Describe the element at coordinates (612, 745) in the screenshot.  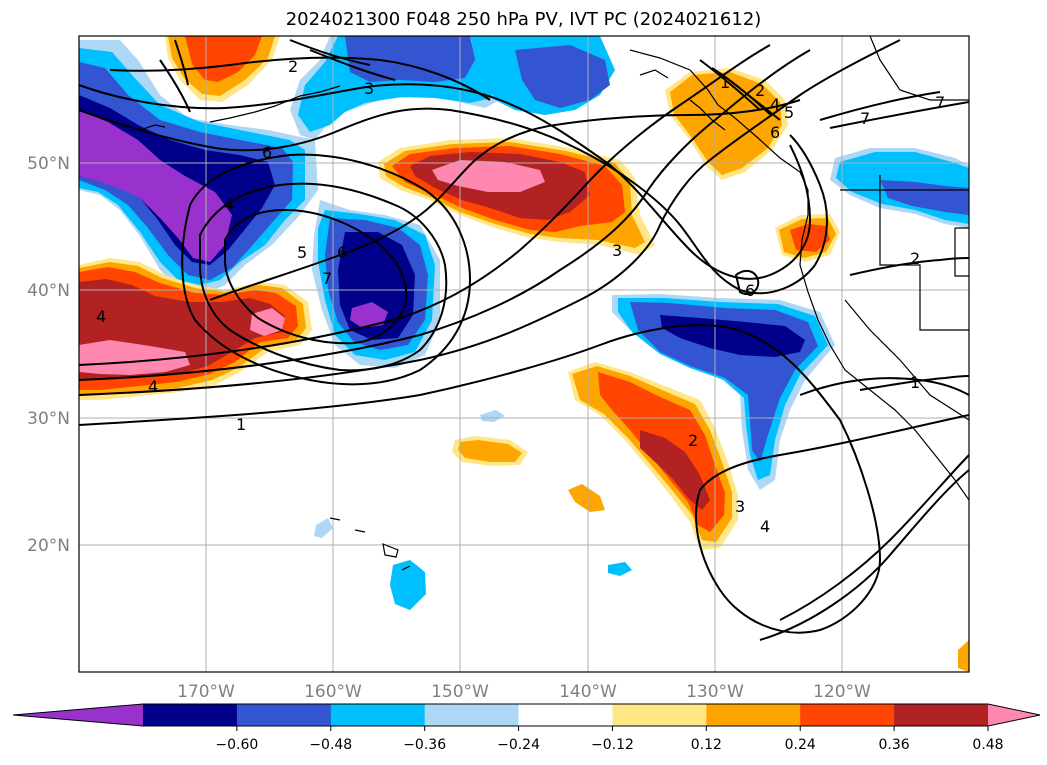
I see `colorbar-tick-label: −0.12` at that location.